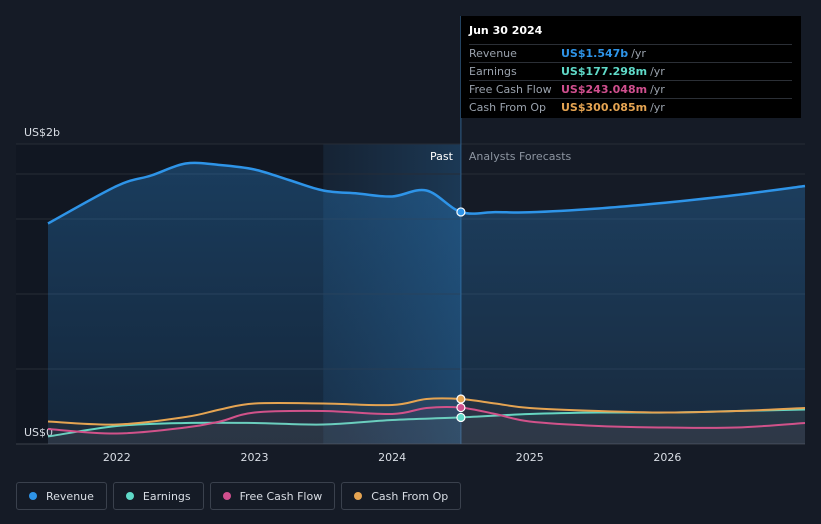 The width and height of the screenshot is (821, 524). I want to click on legend-item-earnings: Earnings, so click(158, 496).